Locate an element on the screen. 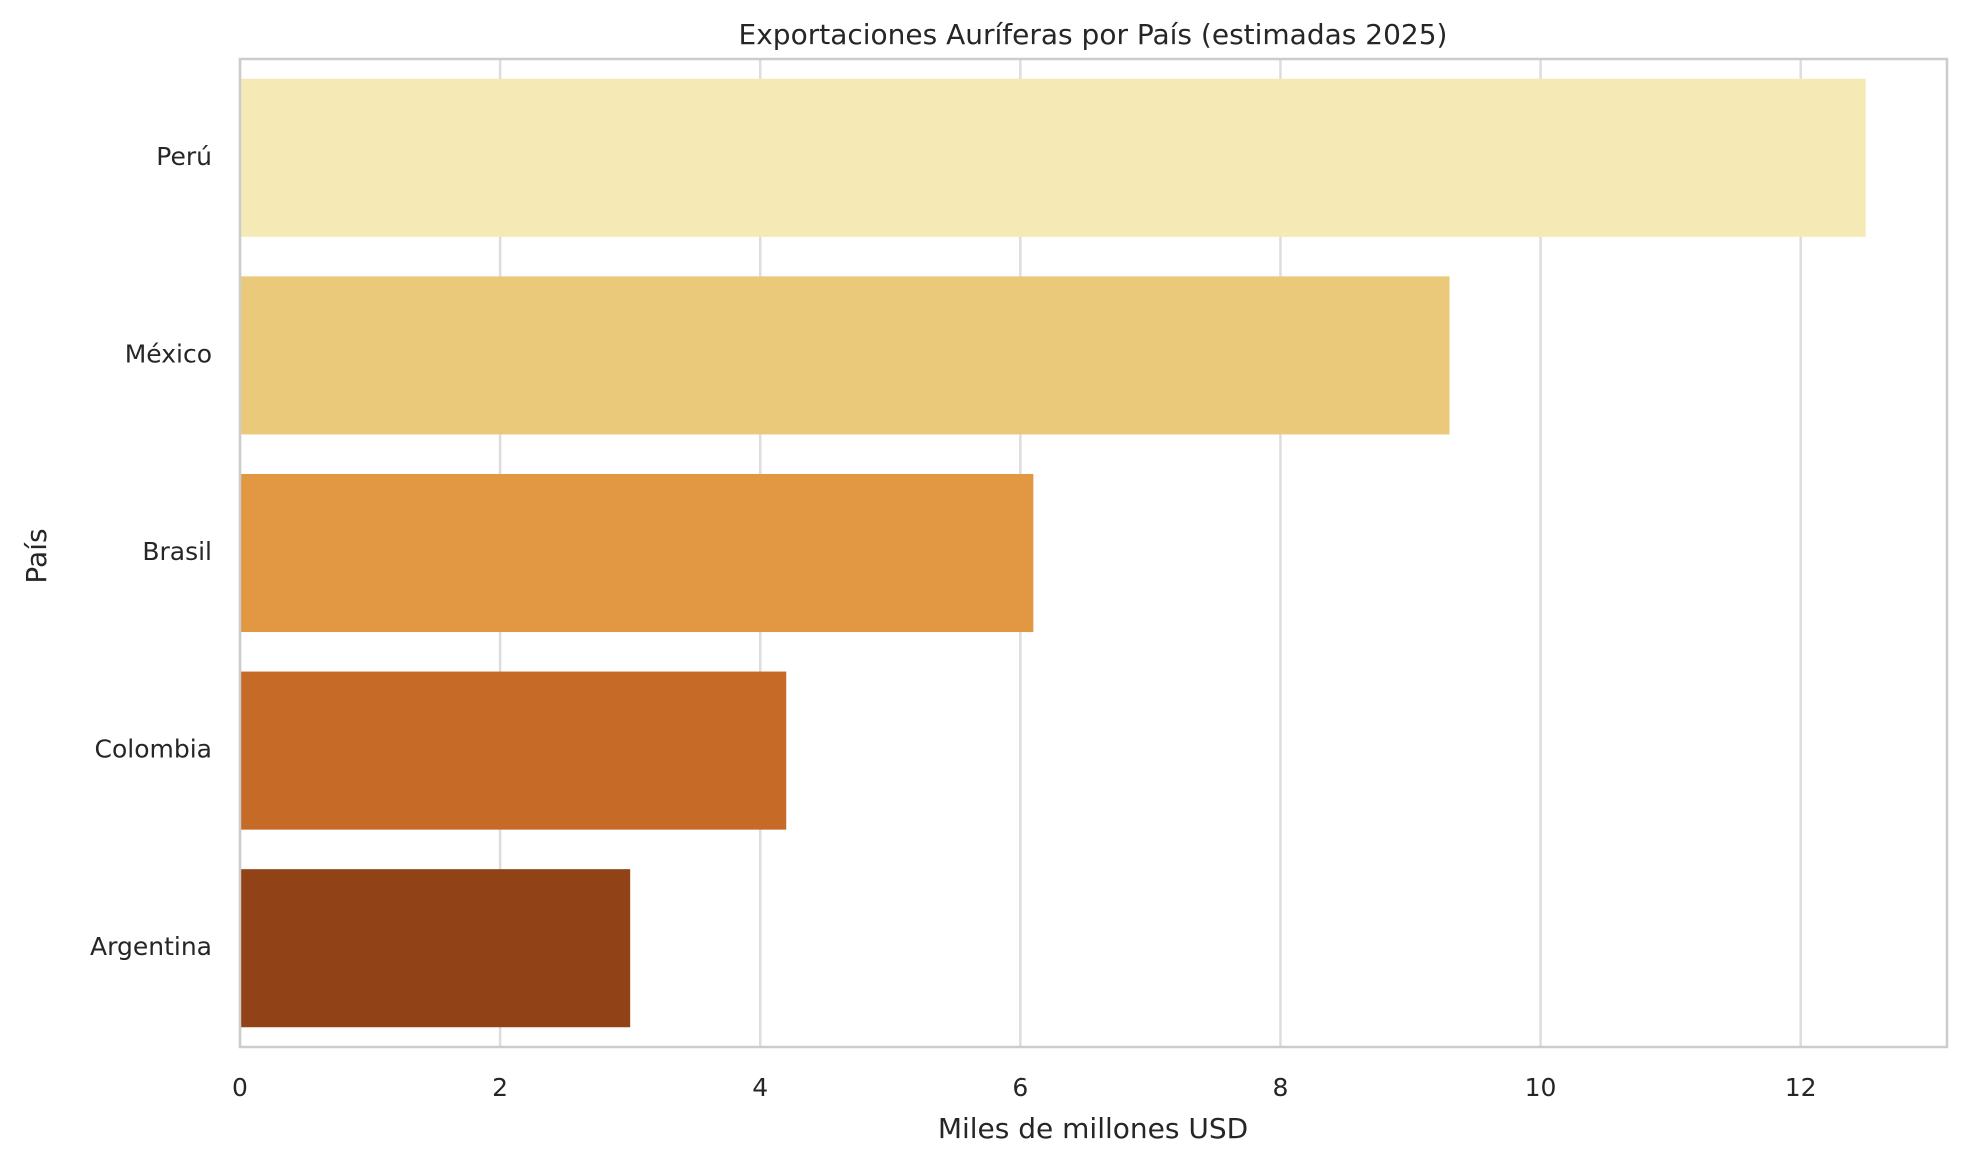 The height and width of the screenshot is (1168, 1968). x-tick-label: 12 is located at coordinates (1801, 1087).